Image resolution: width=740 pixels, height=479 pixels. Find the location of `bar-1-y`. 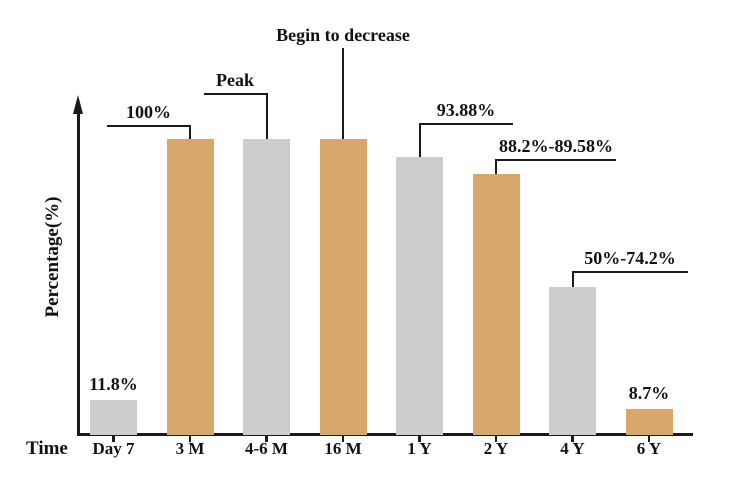

bar-1-y is located at coordinates (419, 296).